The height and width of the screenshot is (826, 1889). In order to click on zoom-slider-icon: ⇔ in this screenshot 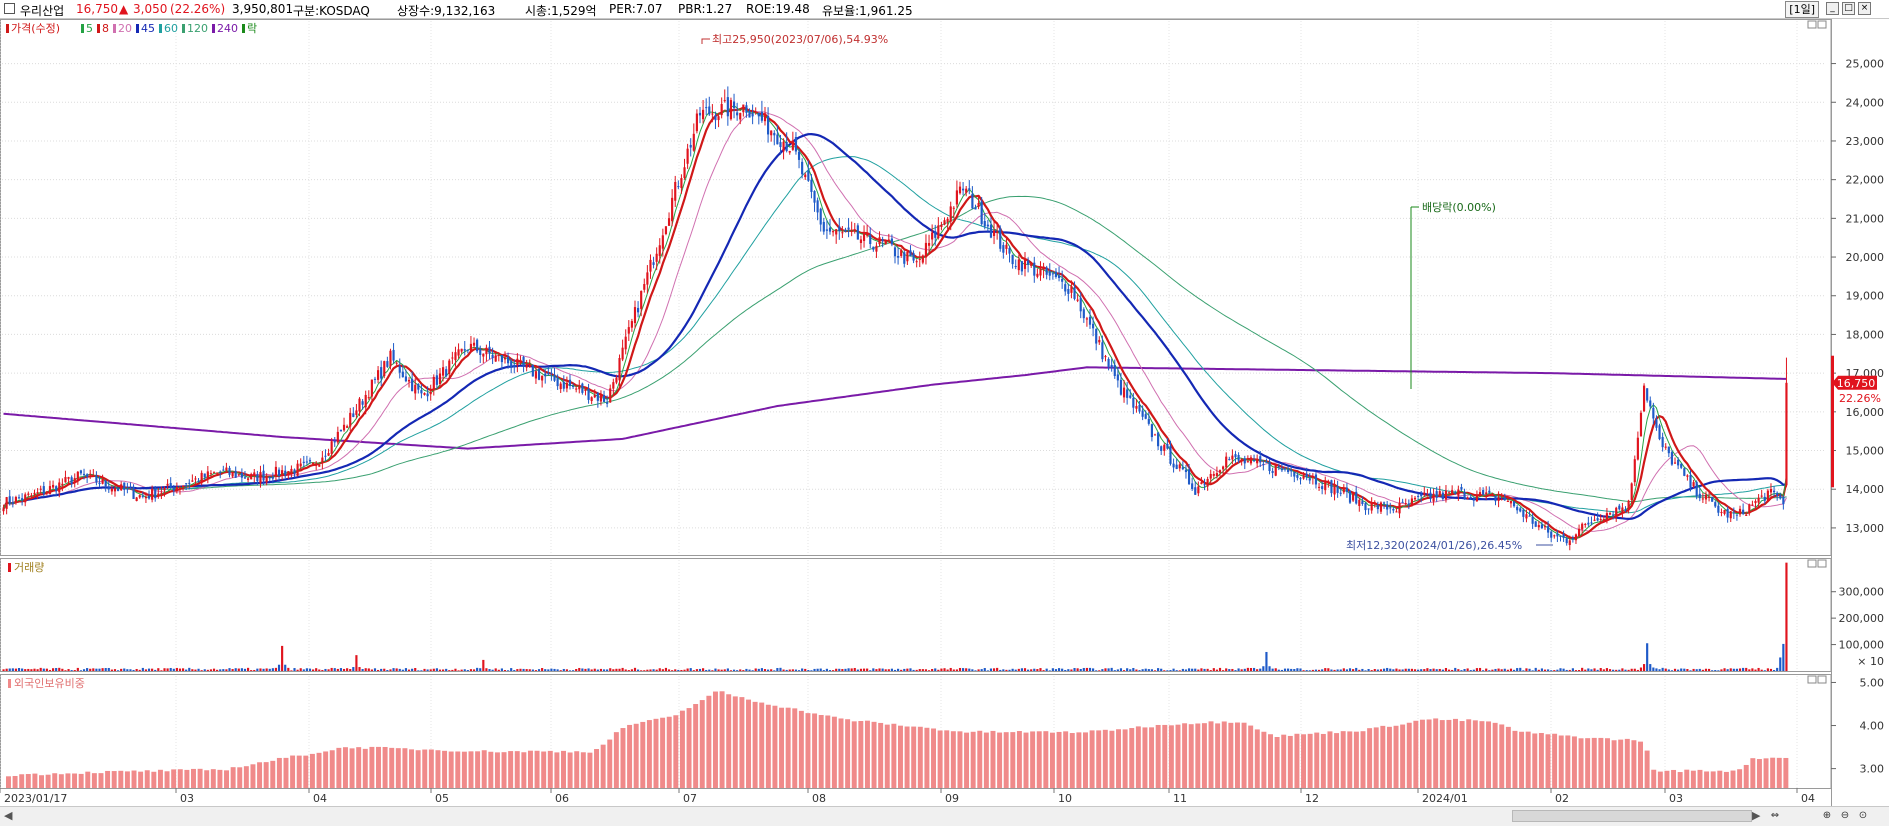, I will do `click(1775, 815)`.